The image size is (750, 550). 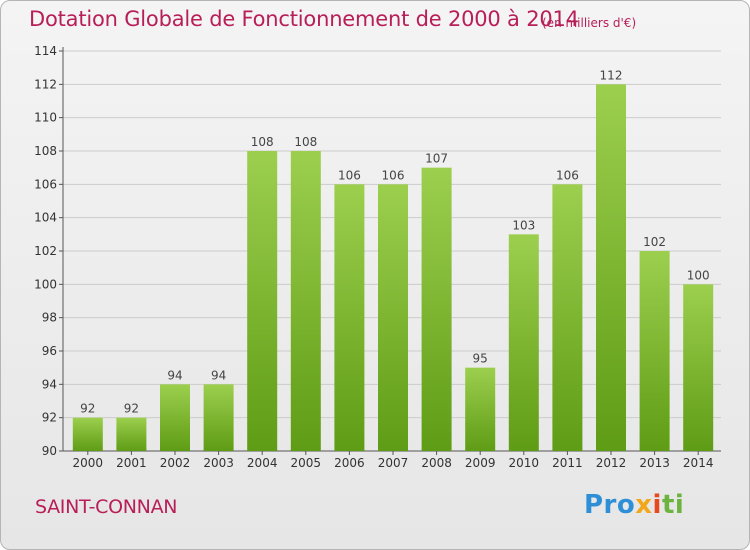 What do you see at coordinates (45, 118) in the screenshot?
I see `y-tick-label: 110` at bounding box center [45, 118].